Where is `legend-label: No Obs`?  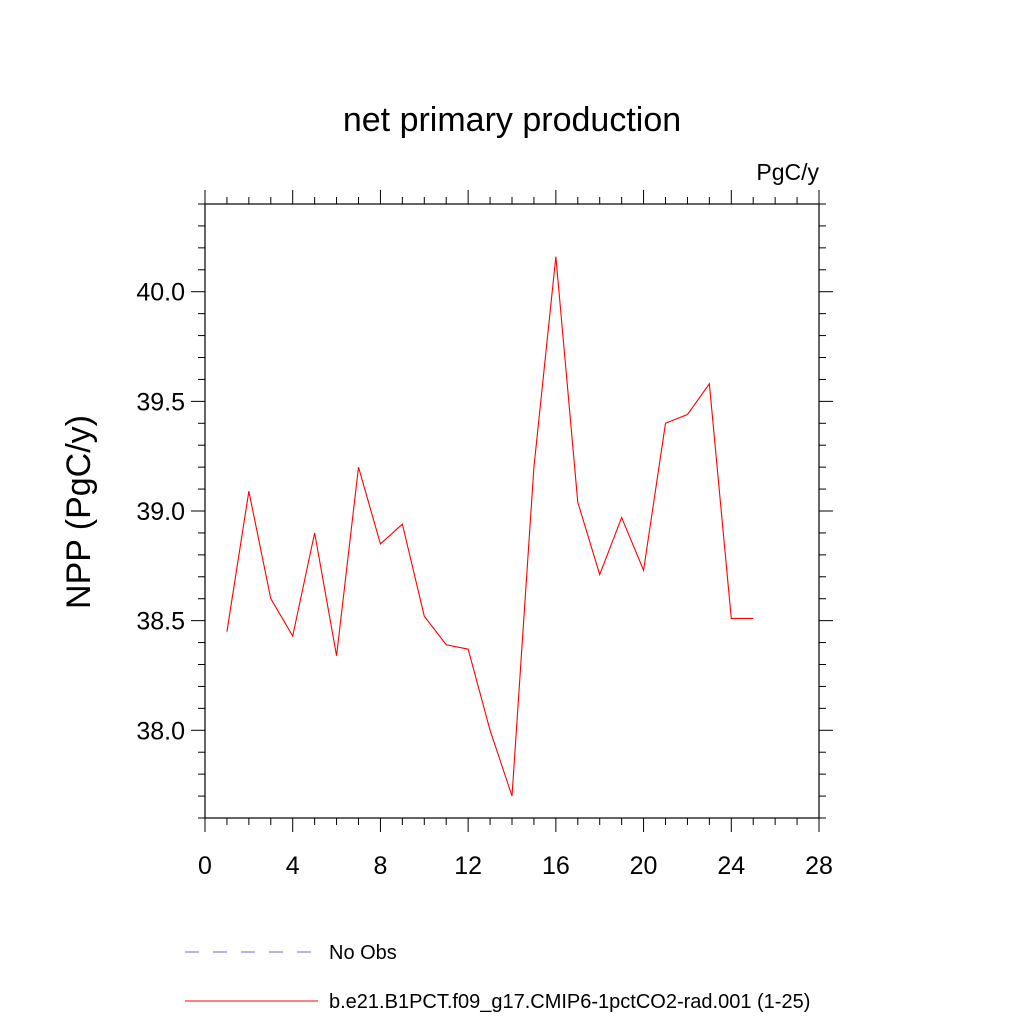 legend-label: No Obs is located at coordinates (363, 953).